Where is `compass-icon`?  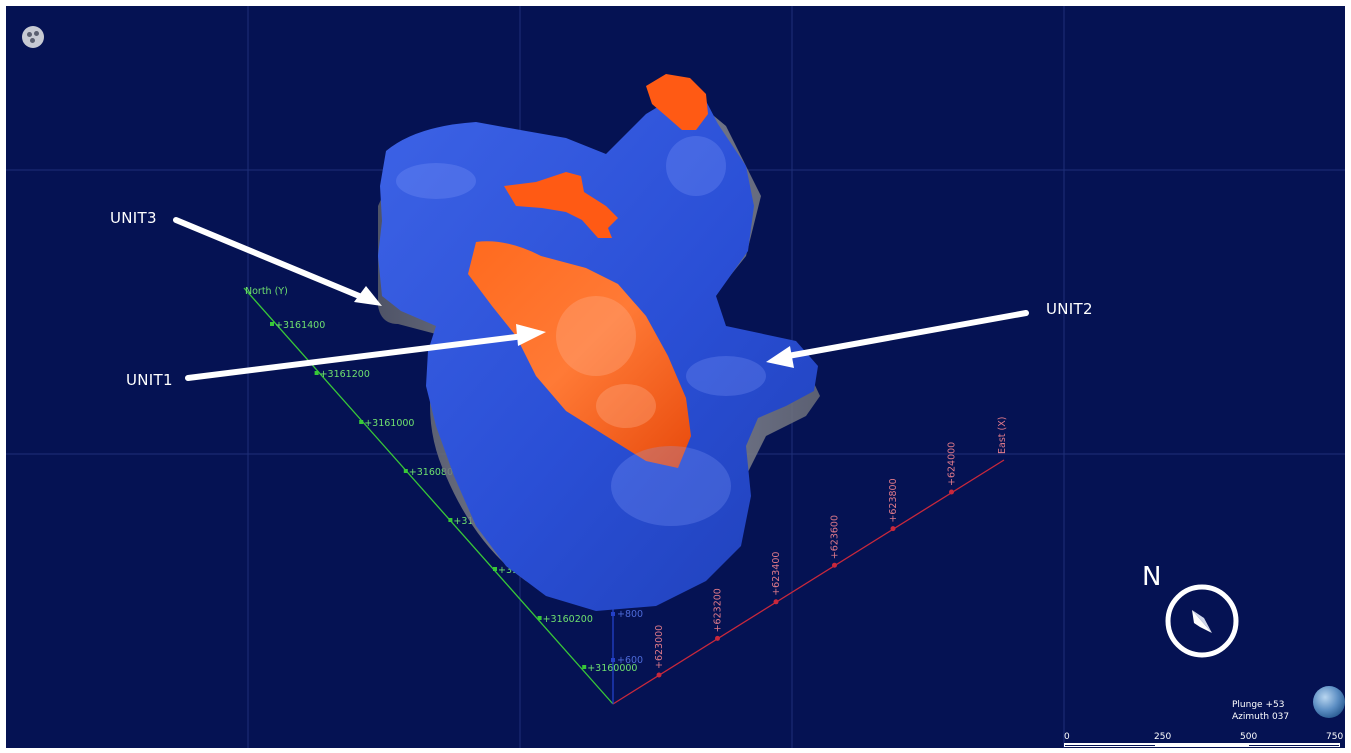 compass-icon is located at coordinates (1202, 621).